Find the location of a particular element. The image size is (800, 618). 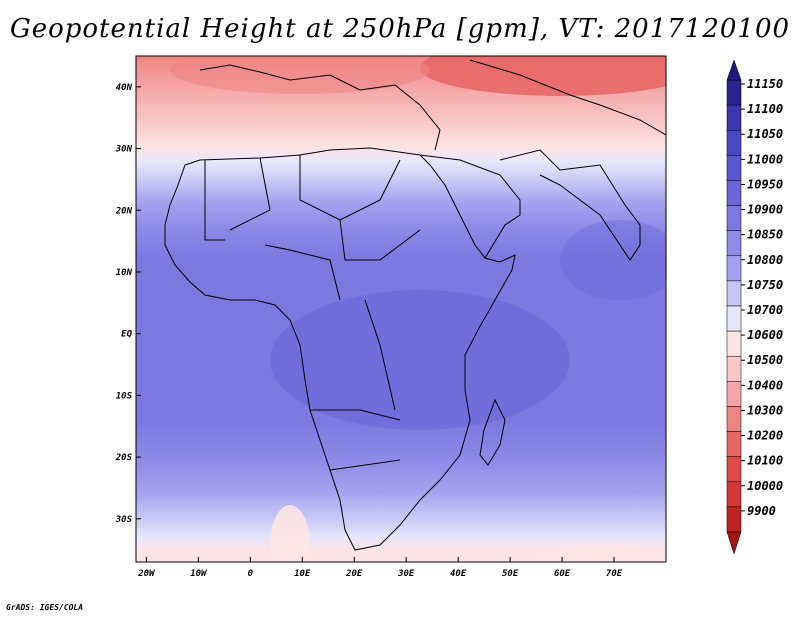

lon-tick-label: 70E is located at coordinates (614, 574).